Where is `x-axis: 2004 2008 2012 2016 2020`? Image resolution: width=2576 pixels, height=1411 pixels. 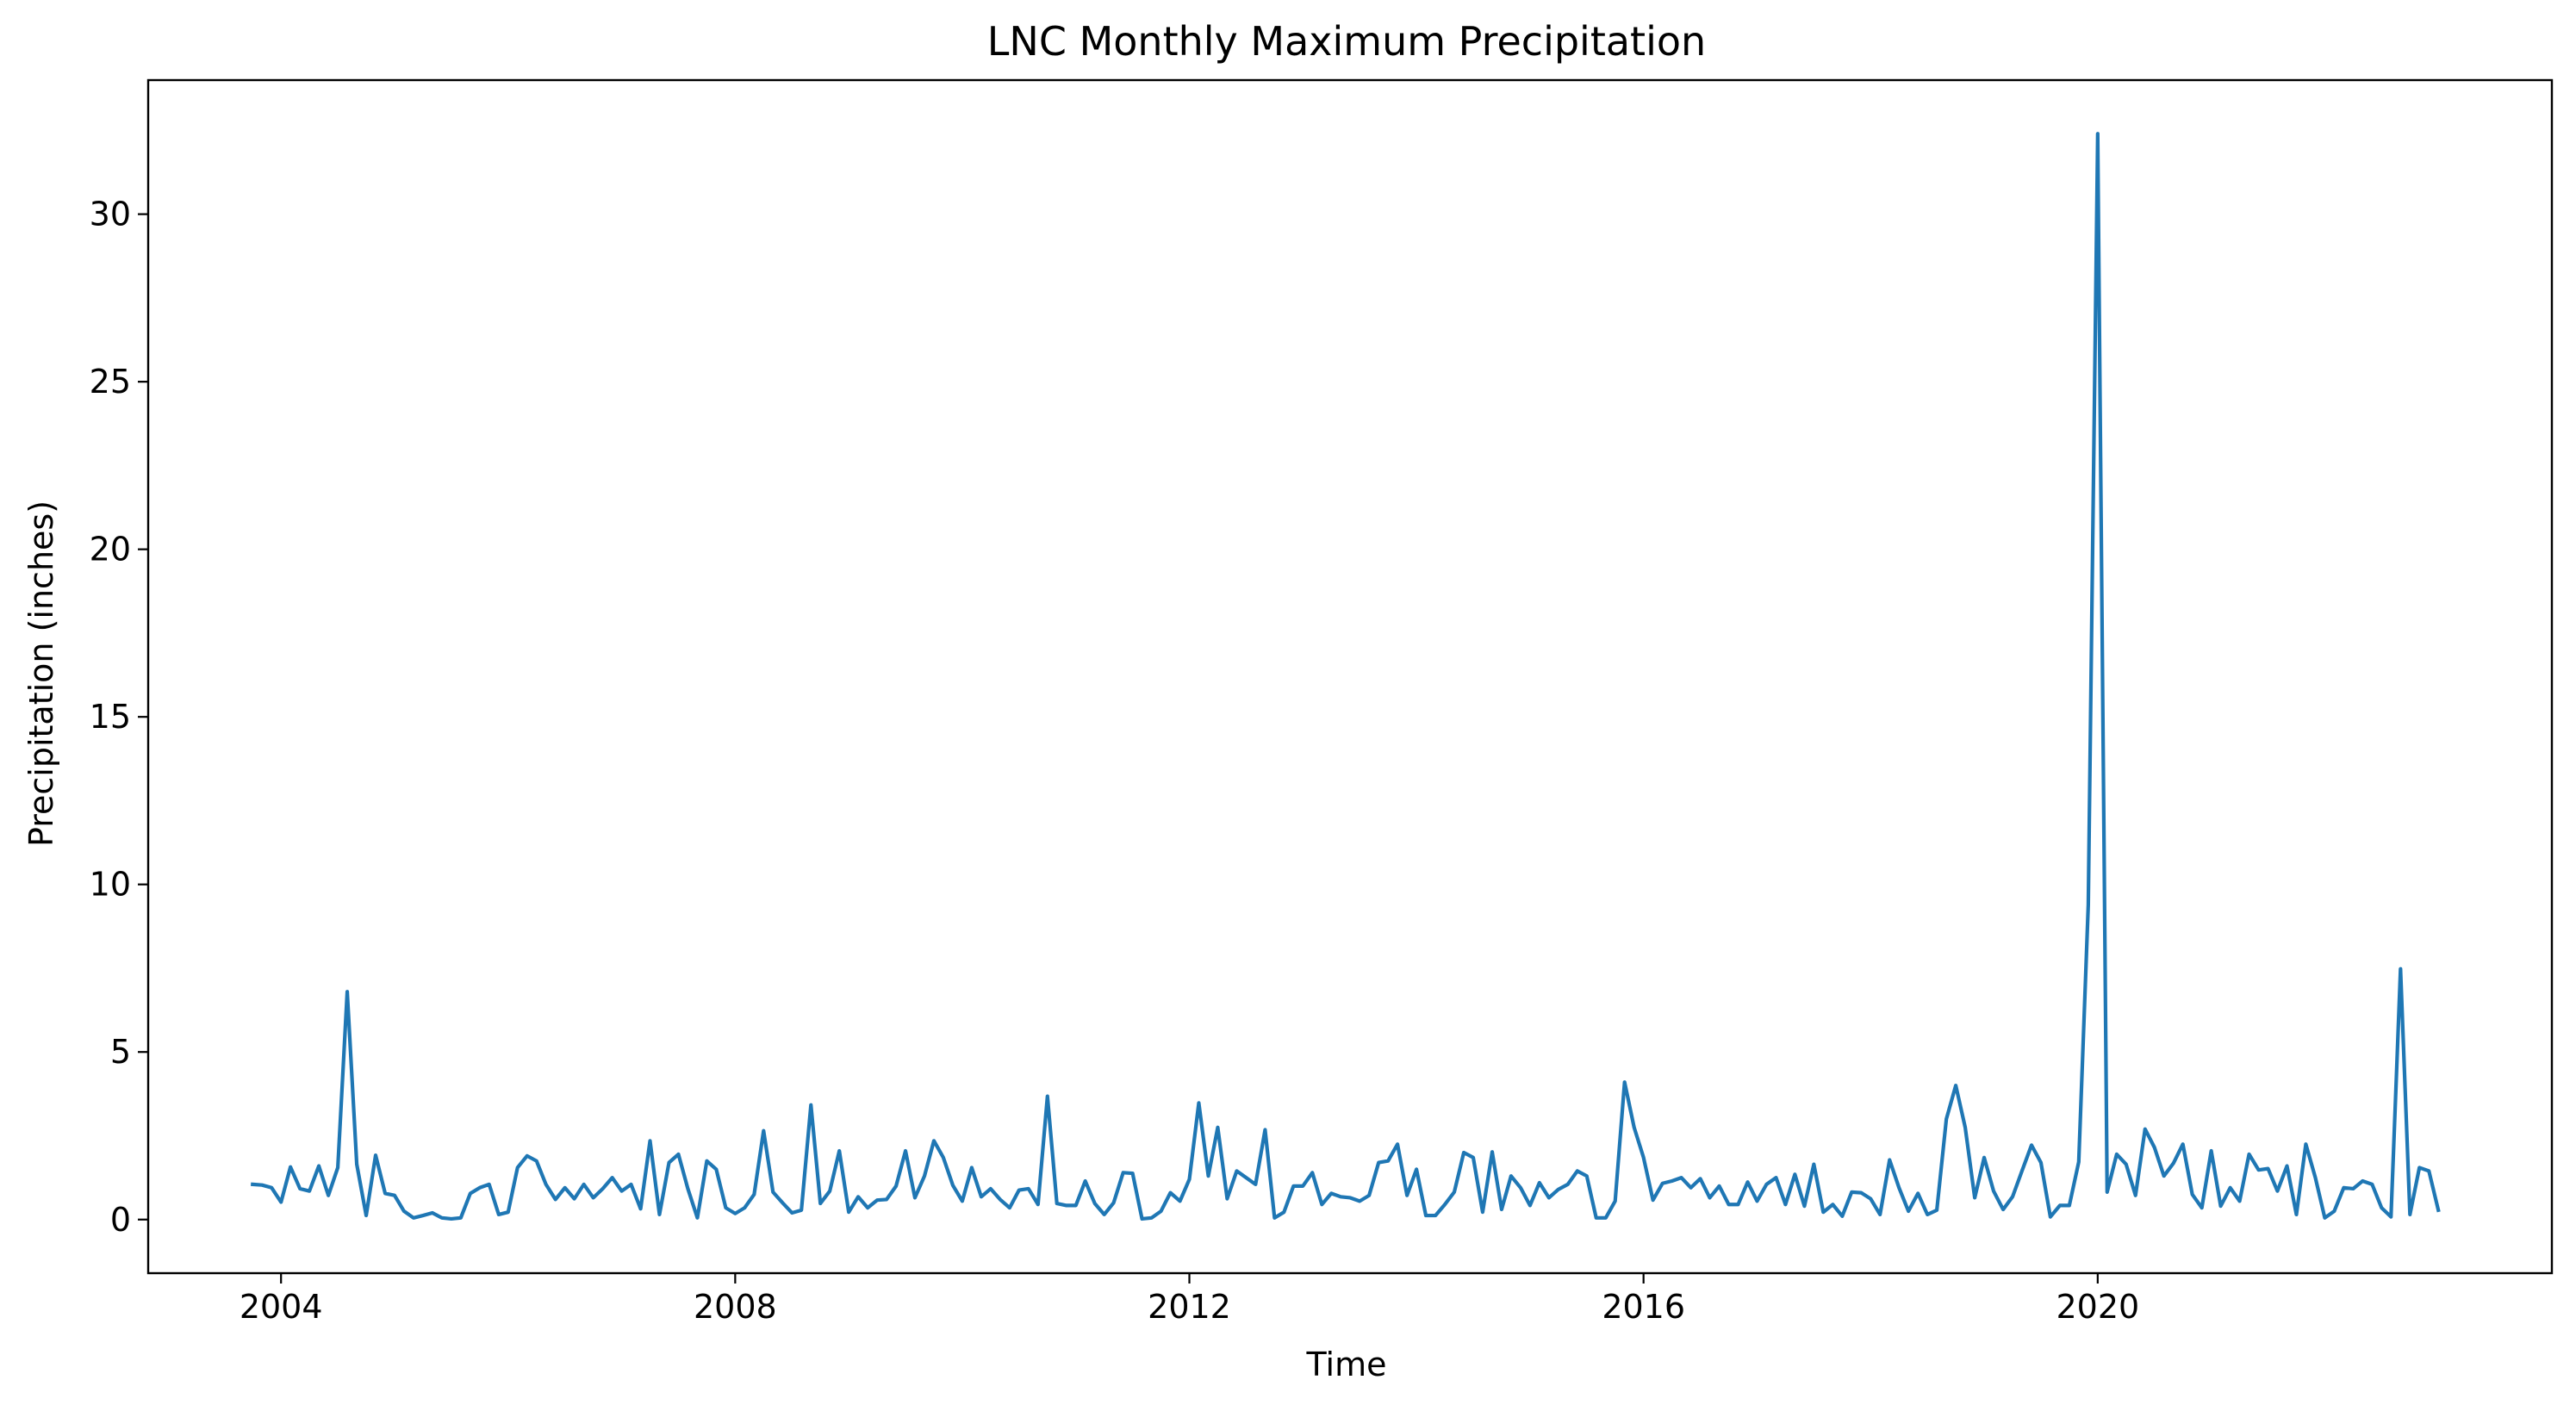
x-axis: 2004 2008 2012 2016 2020 is located at coordinates (1189, 1299).